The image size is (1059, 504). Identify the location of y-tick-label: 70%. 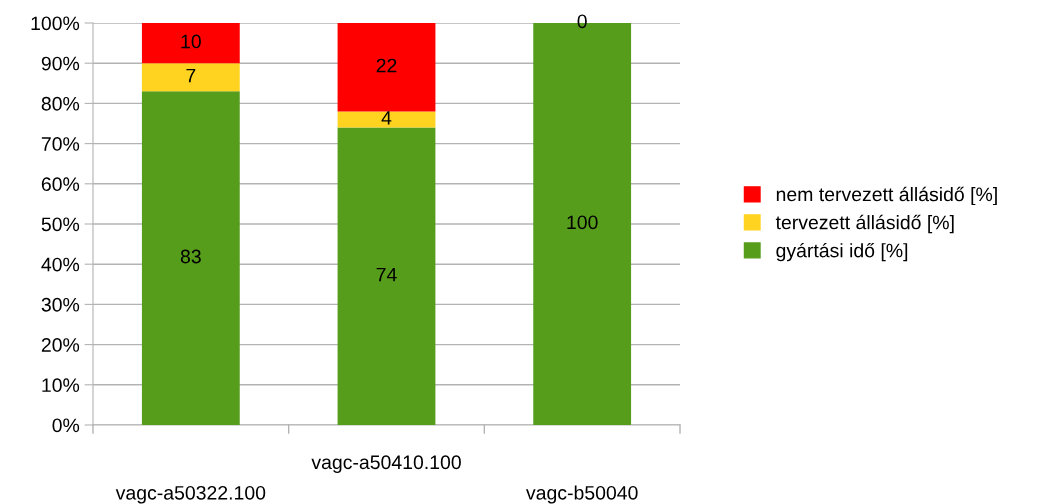
(60, 144).